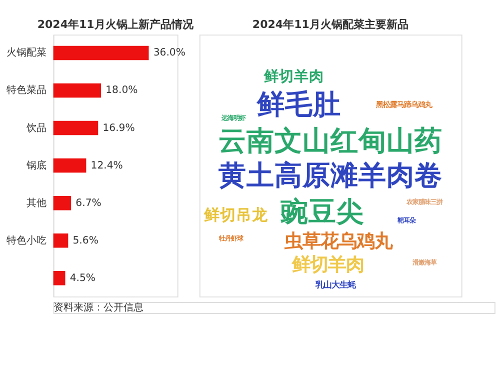 The image size is (500, 365). Describe the element at coordinates (335, 284) in the screenshot. I see `text: 乳山大生蚝` at that location.